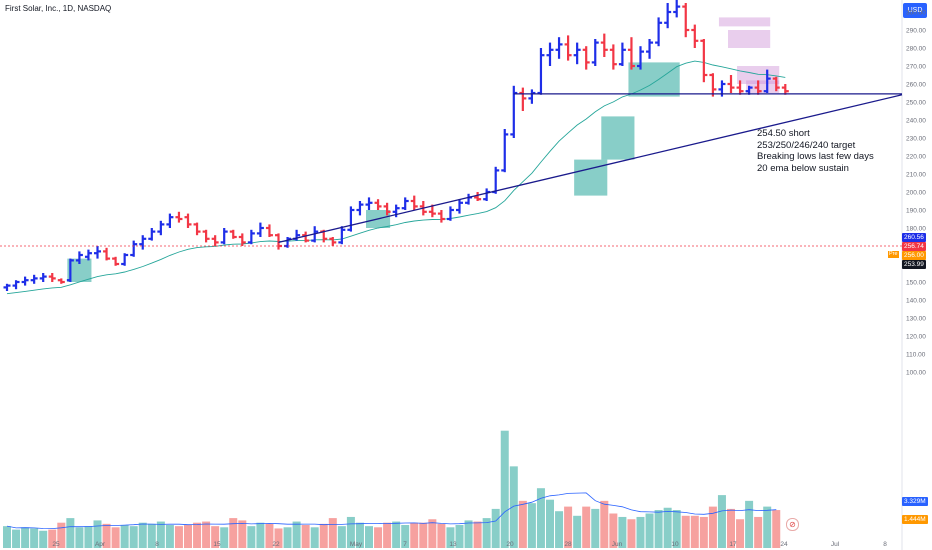 This screenshot has width=932, height=550. Describe the element at coordinates (915, 519) in the screenshot. I see `volume-ma-tag: 1.444M` at that location.